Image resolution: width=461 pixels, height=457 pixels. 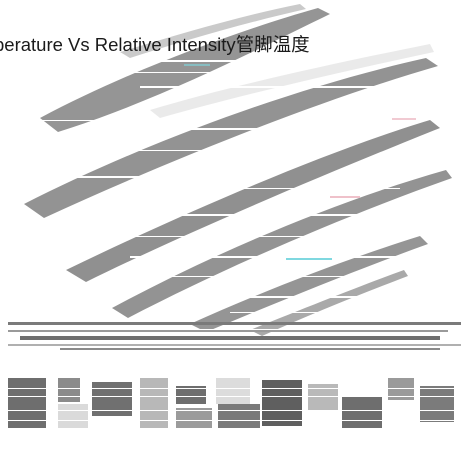 I want to click on chart-caption-text: perature Vs Relative Intensity管脚温度, so click(x=155, y=44).